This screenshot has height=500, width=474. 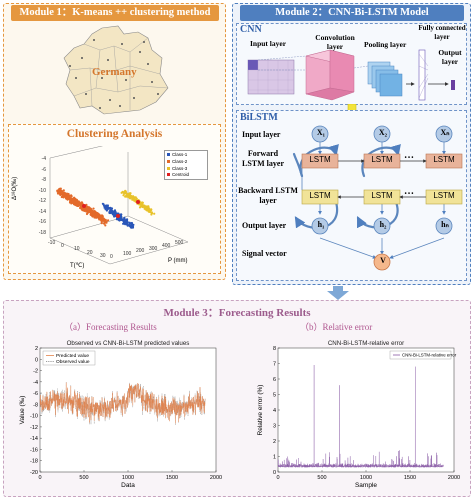 What do you see at coordinates (77, 249) in the screenshot?
I see `x-tick-label: 10` at bounding box center [77, 249].